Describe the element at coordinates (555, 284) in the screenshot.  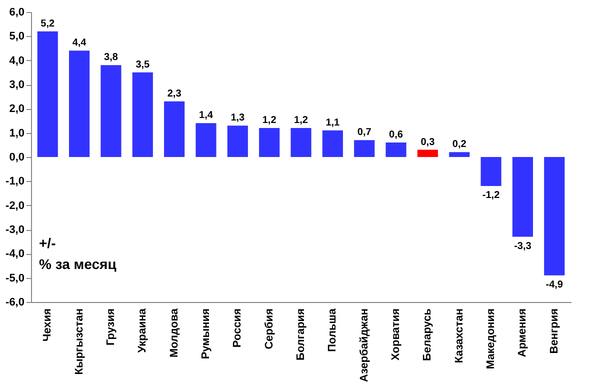
I see `data-label: -4,9` at that location.